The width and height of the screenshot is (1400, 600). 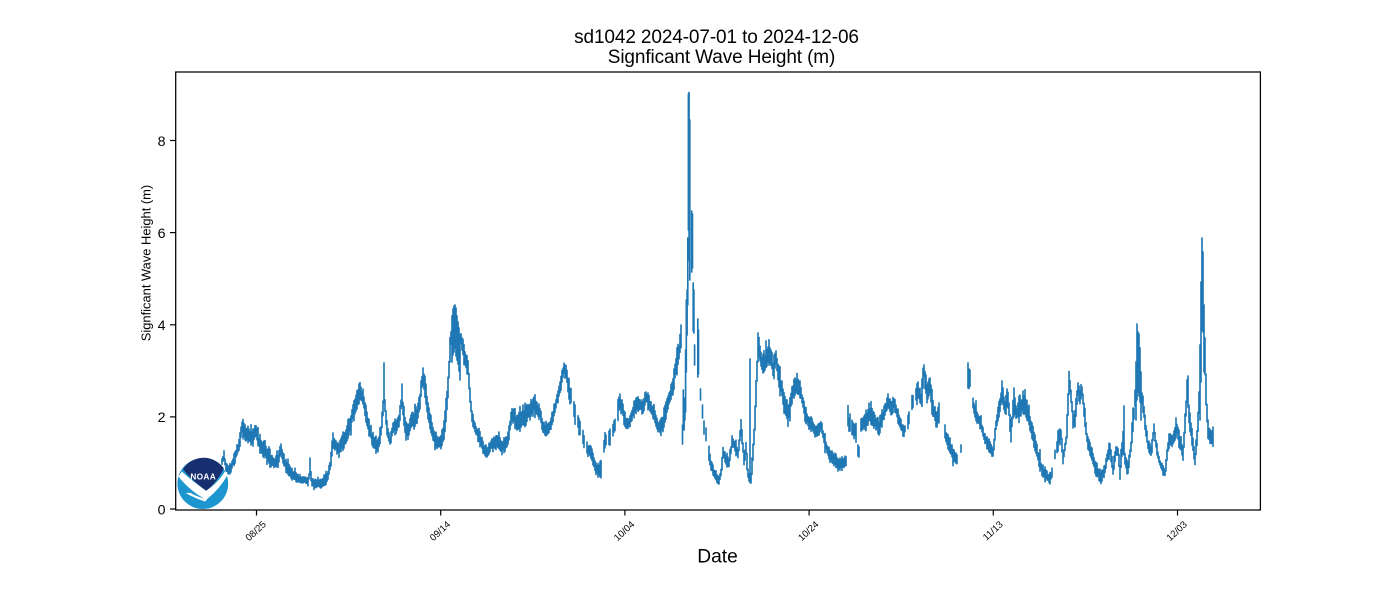 I want to click on svg-text: 12/03, so click(x=1177, y=531).